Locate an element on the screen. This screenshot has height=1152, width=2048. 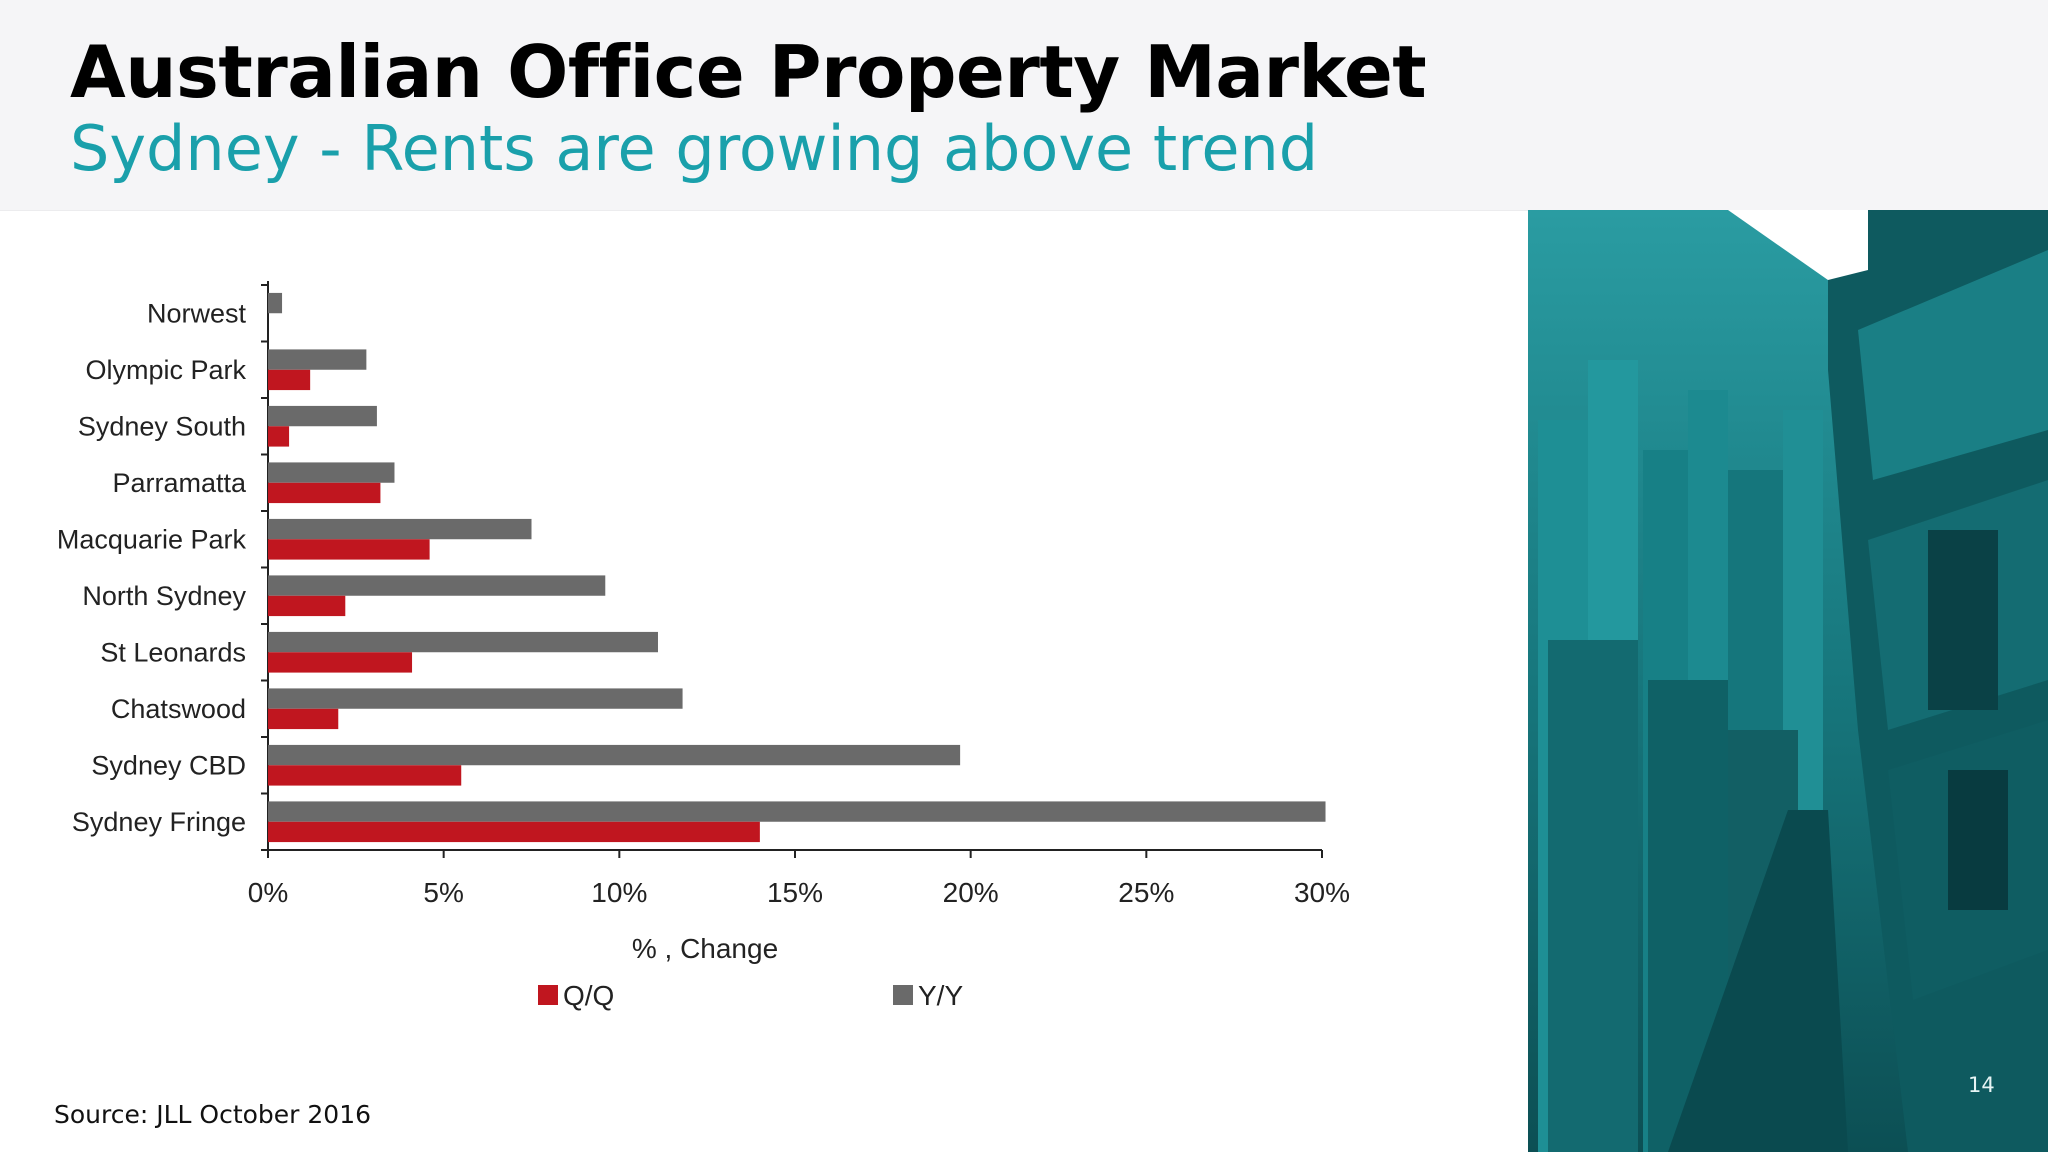
bar-yy-parramatta is located at coordinates (331, 472).